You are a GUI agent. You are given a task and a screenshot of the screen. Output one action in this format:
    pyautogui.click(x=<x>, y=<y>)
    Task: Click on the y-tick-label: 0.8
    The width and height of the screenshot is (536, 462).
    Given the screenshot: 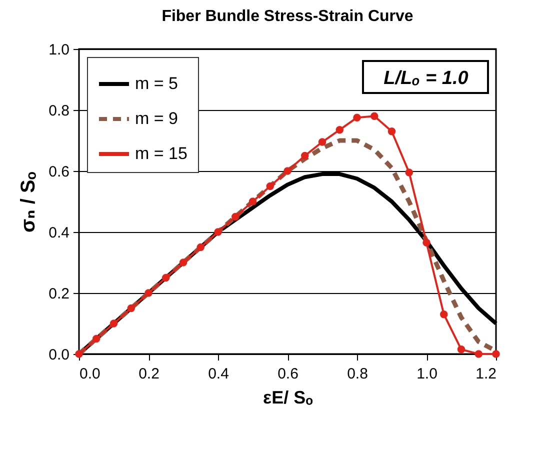 What is the action you would take?
    pyautogui.click(x=59, y=111)
    